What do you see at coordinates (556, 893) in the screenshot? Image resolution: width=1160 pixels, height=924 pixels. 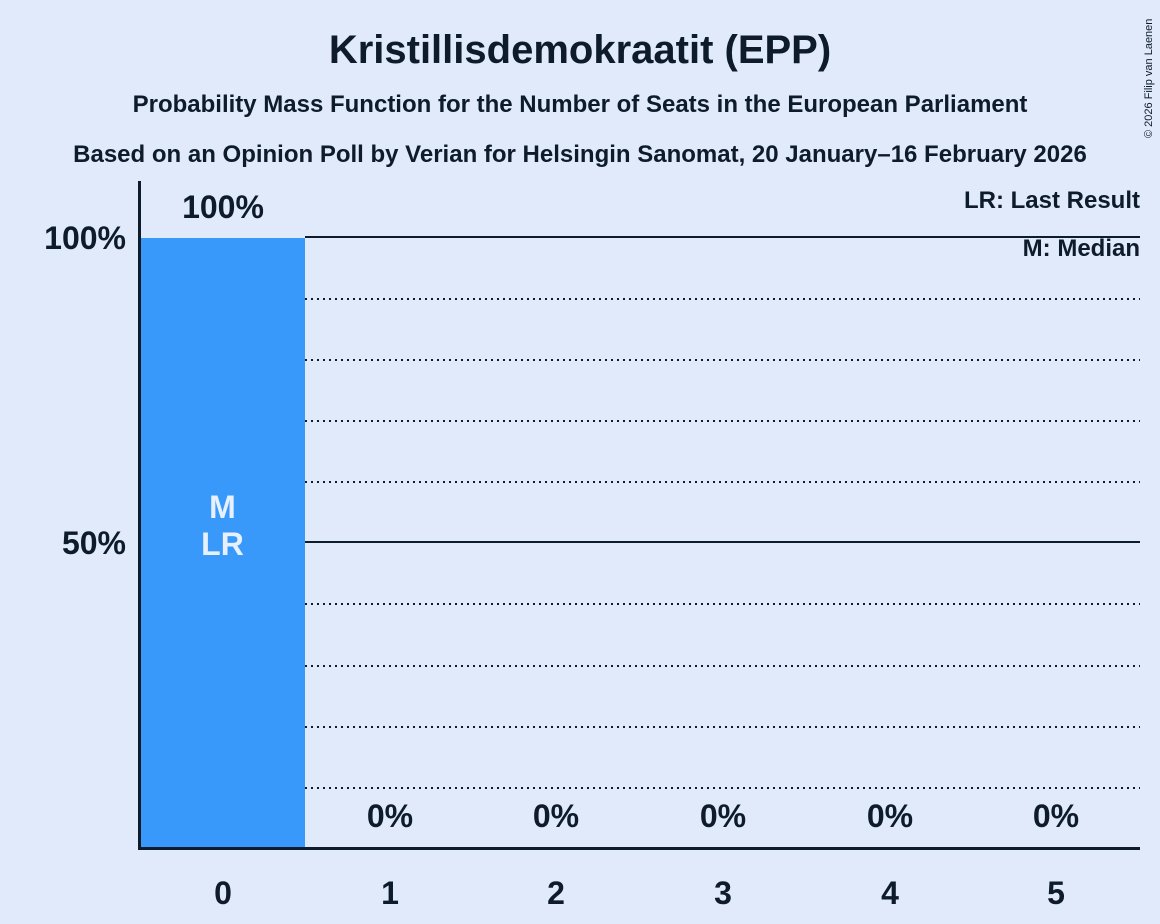 I see `x-tick-label-2: 2` at bounding box center [556, 893].